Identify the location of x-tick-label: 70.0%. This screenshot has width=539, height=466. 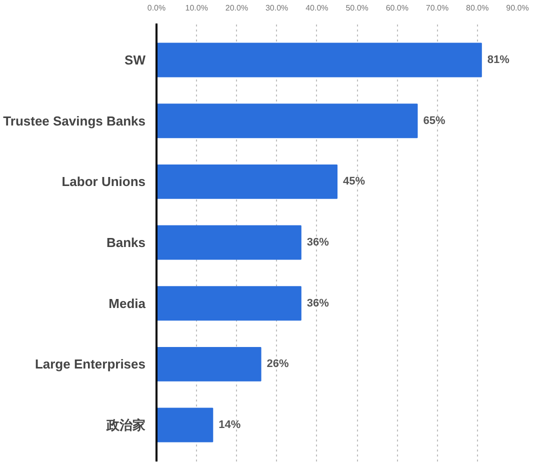
(437, 8).